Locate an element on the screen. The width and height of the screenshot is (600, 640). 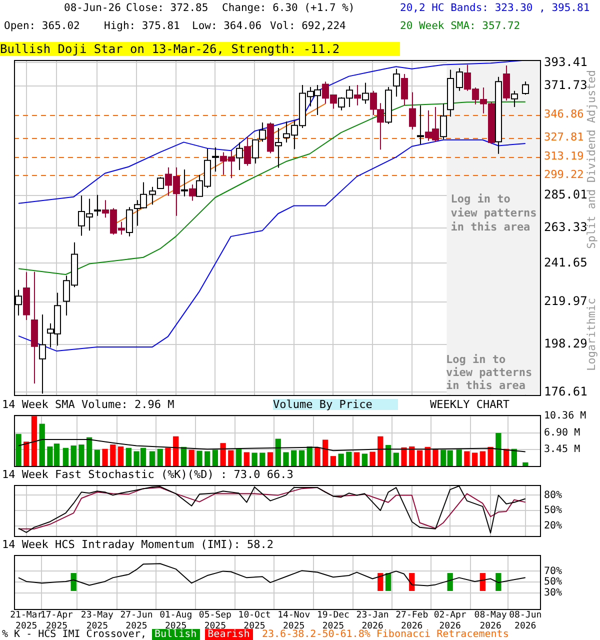
y-tick-label: 70% is located at coordinates (553, 571).